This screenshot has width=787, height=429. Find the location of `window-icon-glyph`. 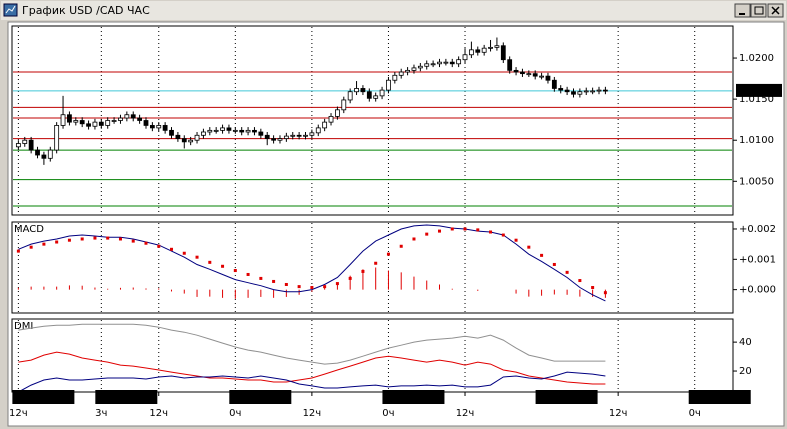

window-icon-glyph is located at coordinates (10, 9).